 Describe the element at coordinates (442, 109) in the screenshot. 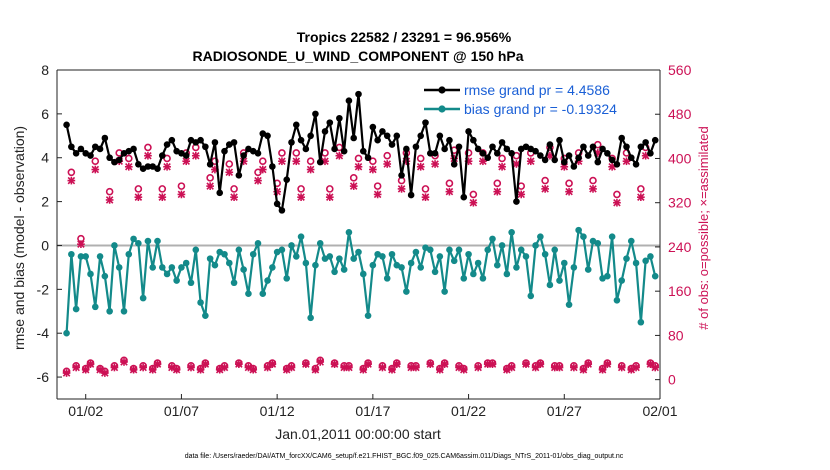

I see `legend-bias-marker` at that location.